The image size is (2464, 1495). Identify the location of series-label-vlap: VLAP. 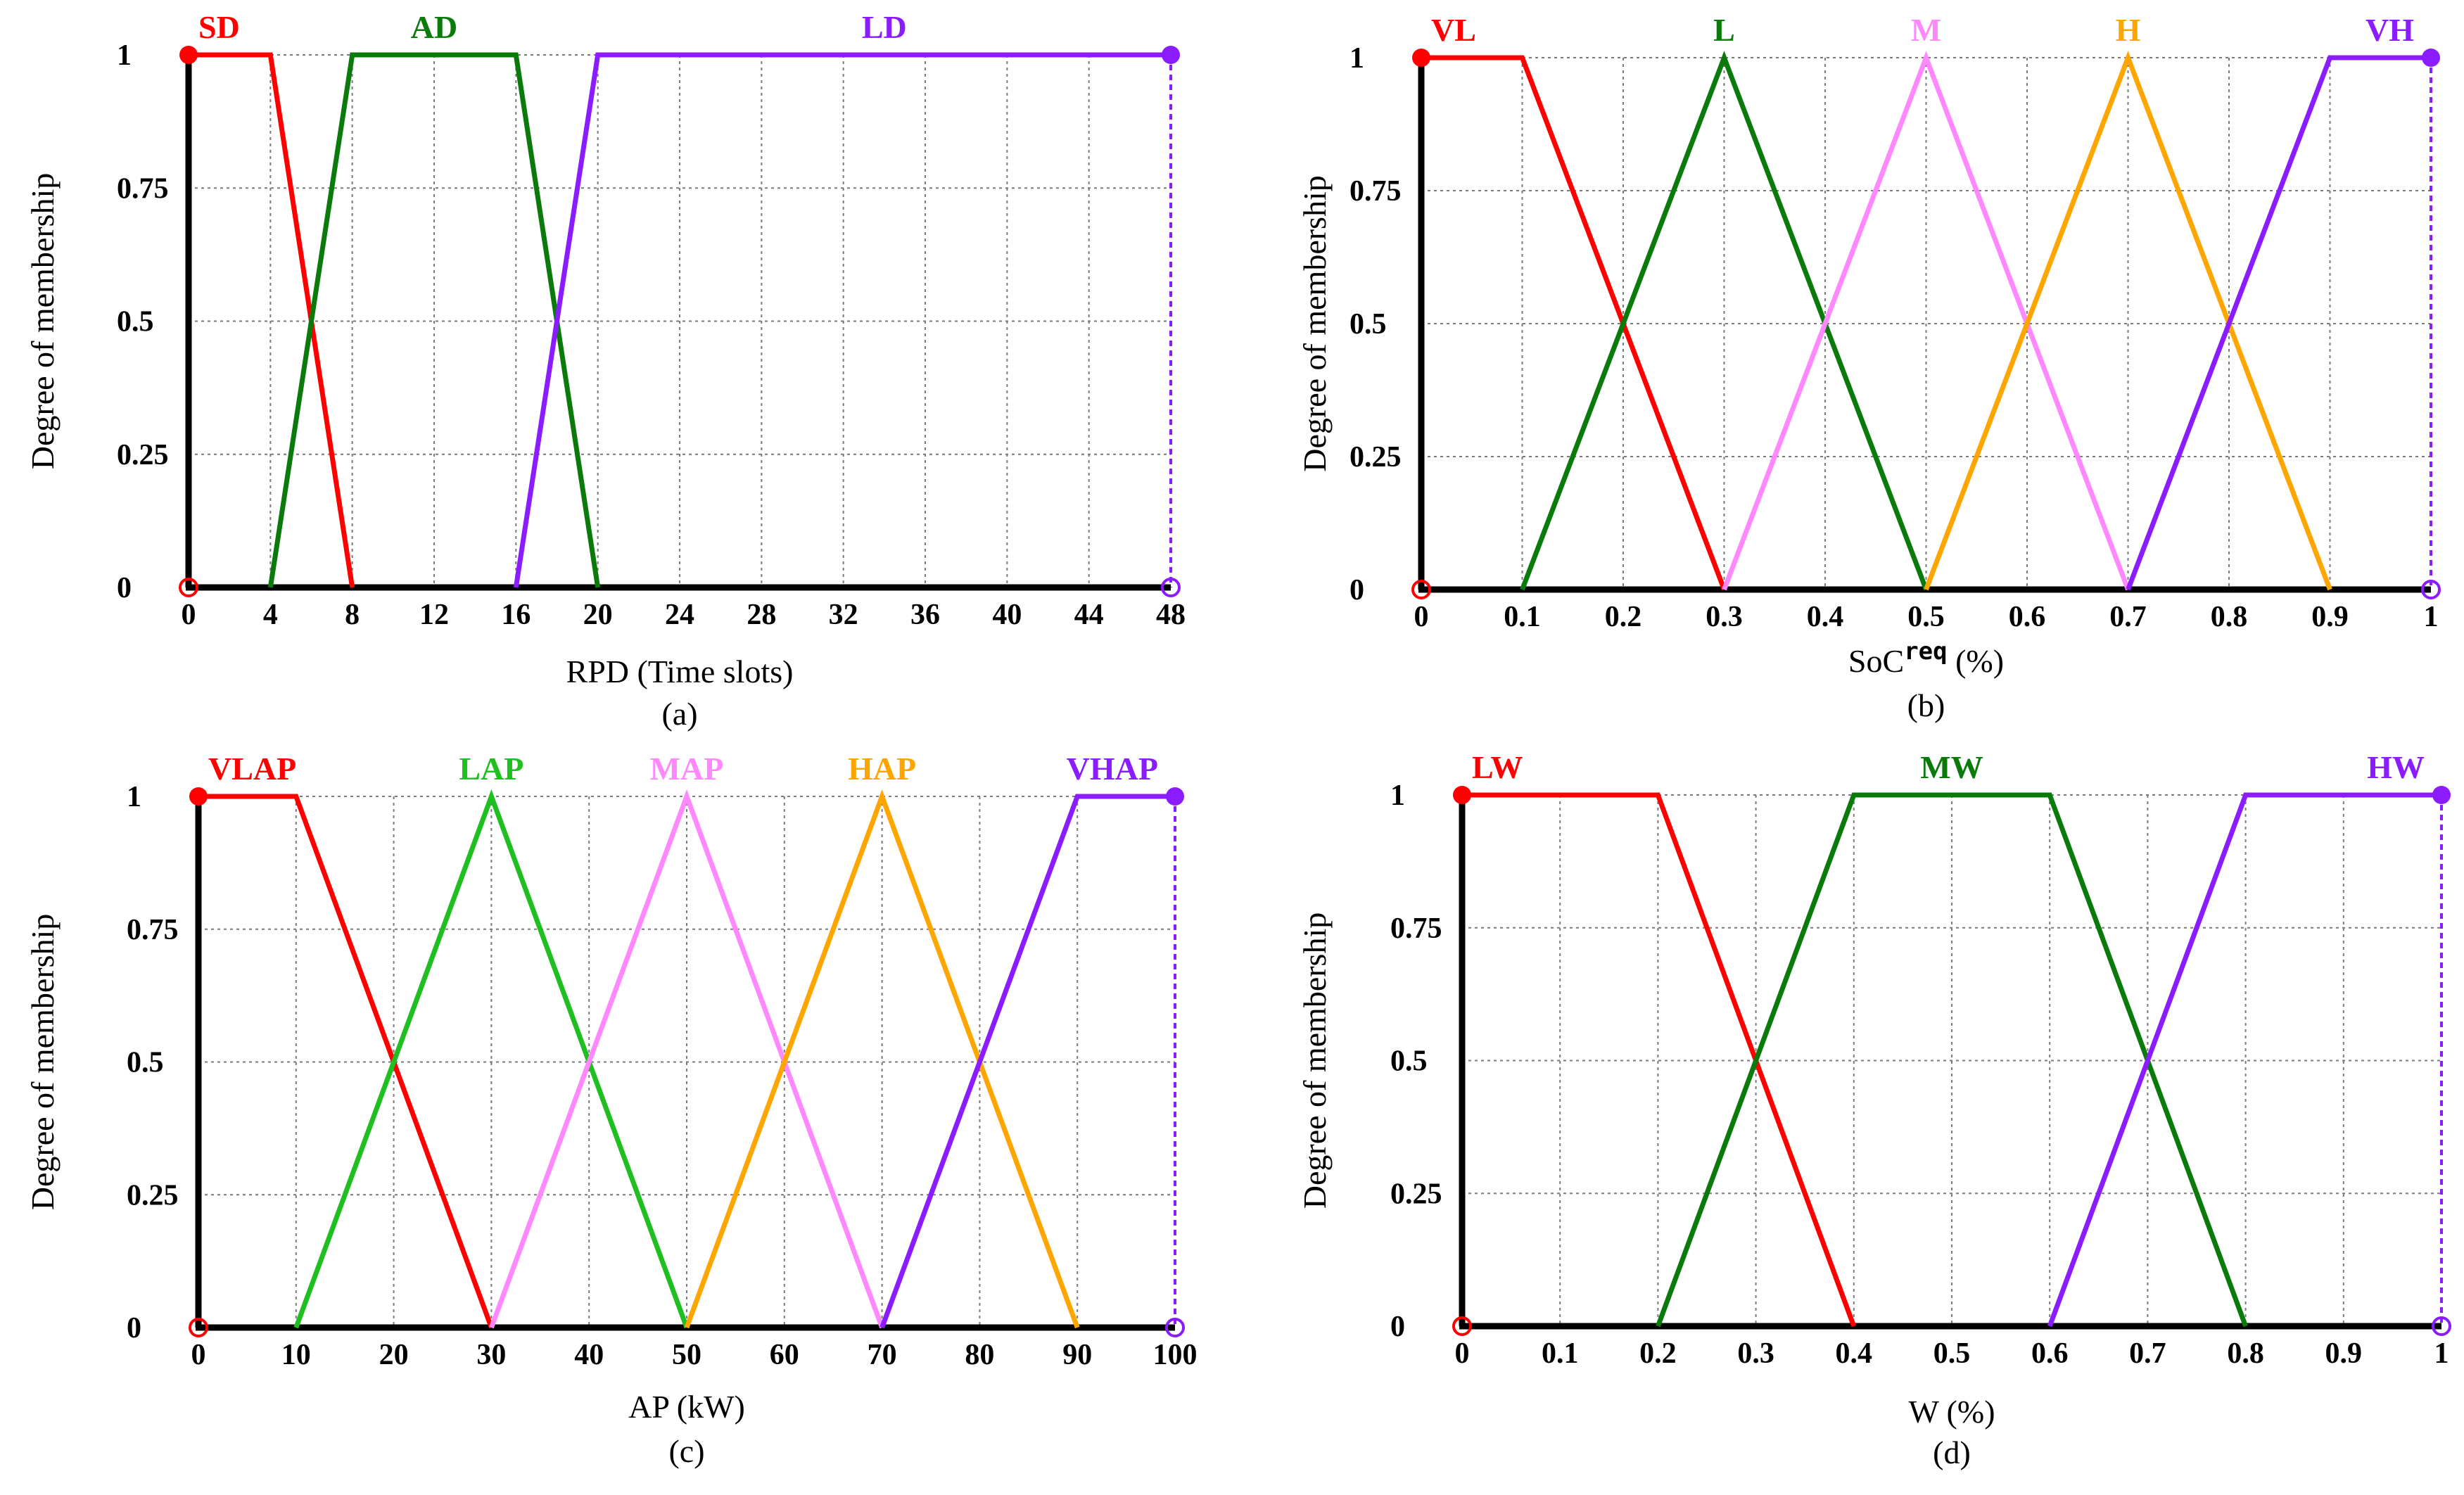
(252, 769).